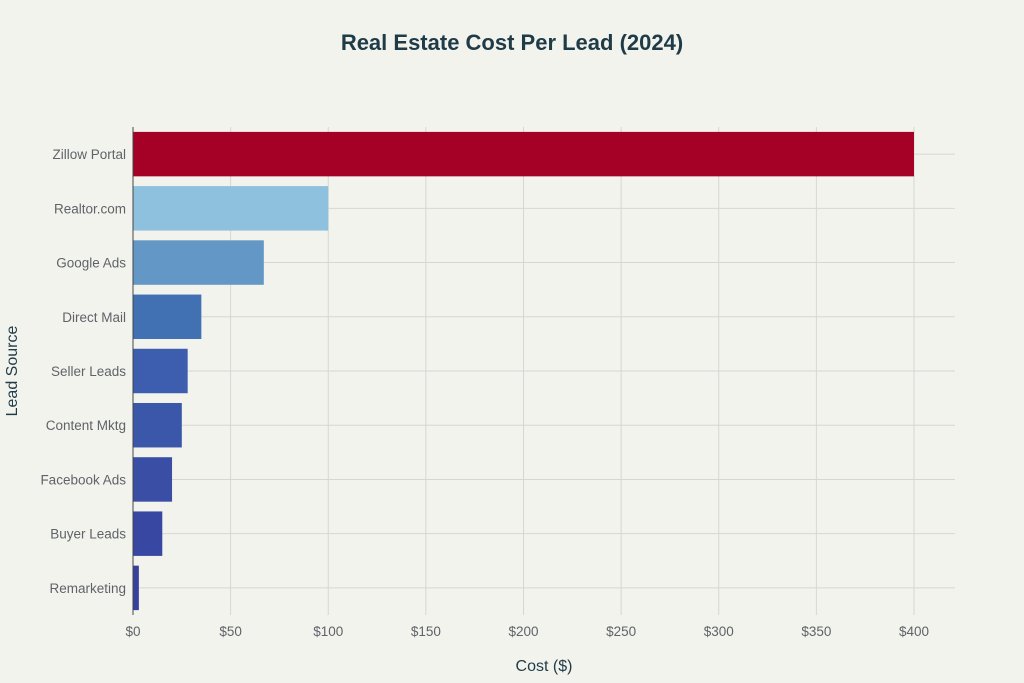 The width and height of the screenshot is (1024, 683). What do you see at coordinates (523, 631) in the screenshot?
I see `x-tick-label: $200` at bounding box center [523, 631].